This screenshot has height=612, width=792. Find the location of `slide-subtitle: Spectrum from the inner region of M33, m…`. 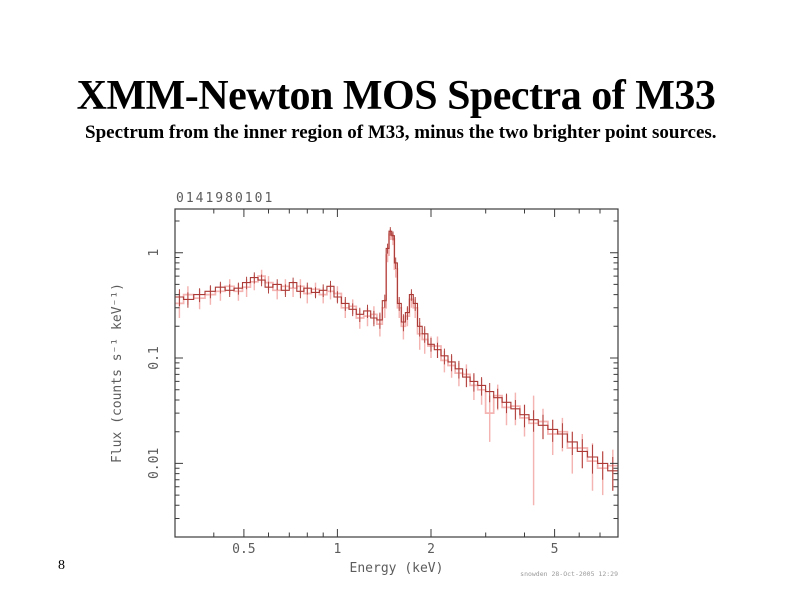

slide-subtitle: Spectrum from the inner region of M33, m… is located at coordinates (401, 132).